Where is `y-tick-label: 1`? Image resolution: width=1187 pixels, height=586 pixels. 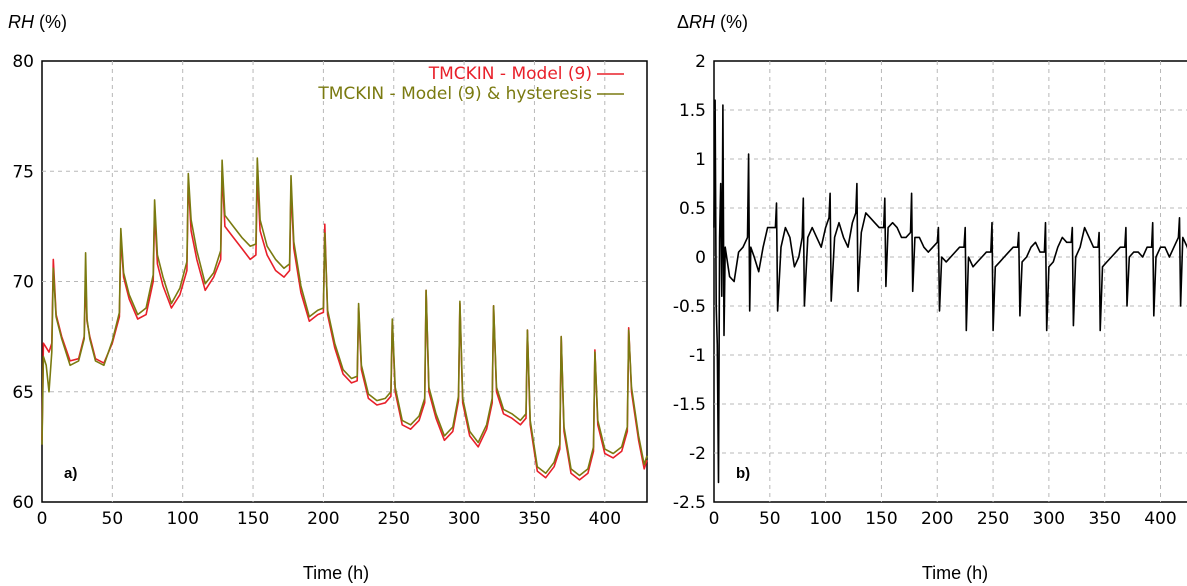
y-tick-label: 1 is located at coordinates (700, 160).